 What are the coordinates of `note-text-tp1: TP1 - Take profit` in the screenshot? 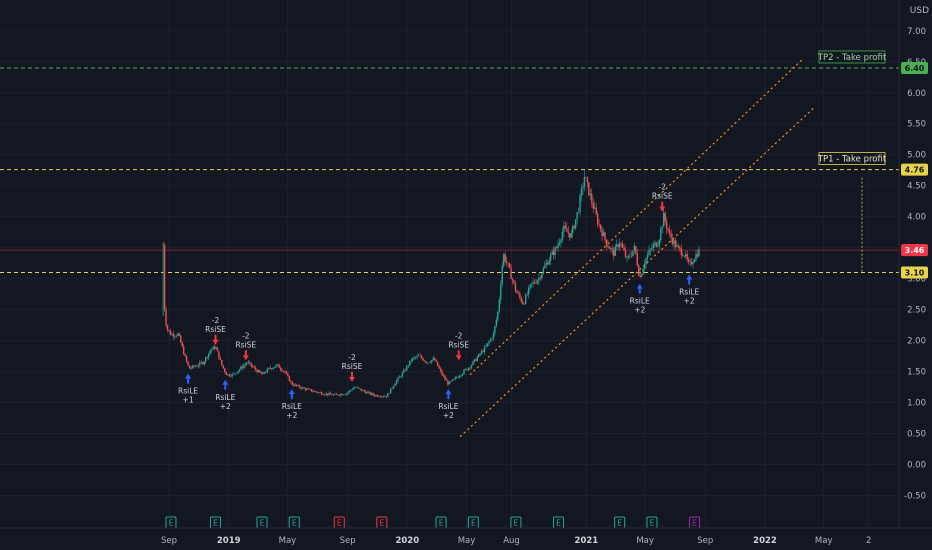 It's located at (852, 160).